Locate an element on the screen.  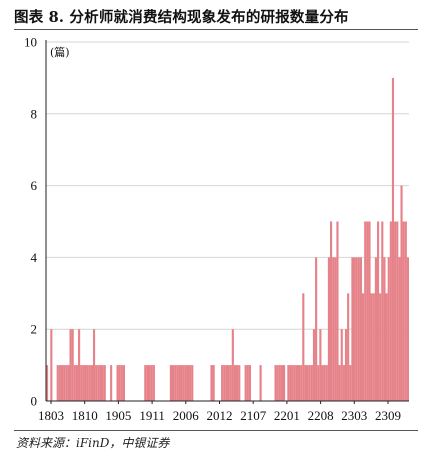
x-tick-label: 2107 is located at coordinates (253, 415).